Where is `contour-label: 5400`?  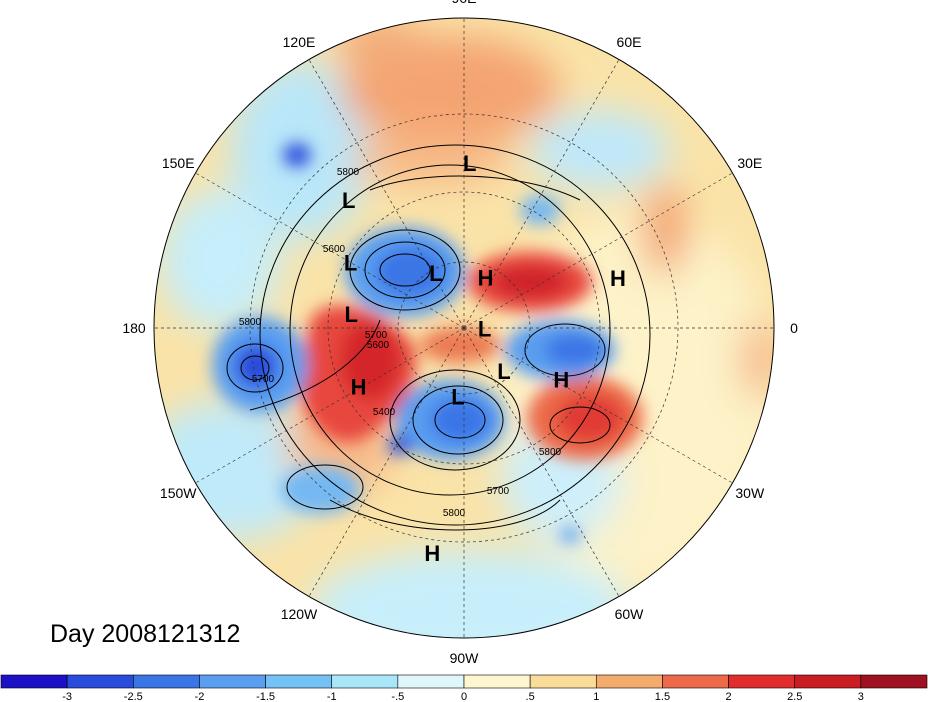 contour-label: 5400 is located at coordinates (384, 412).